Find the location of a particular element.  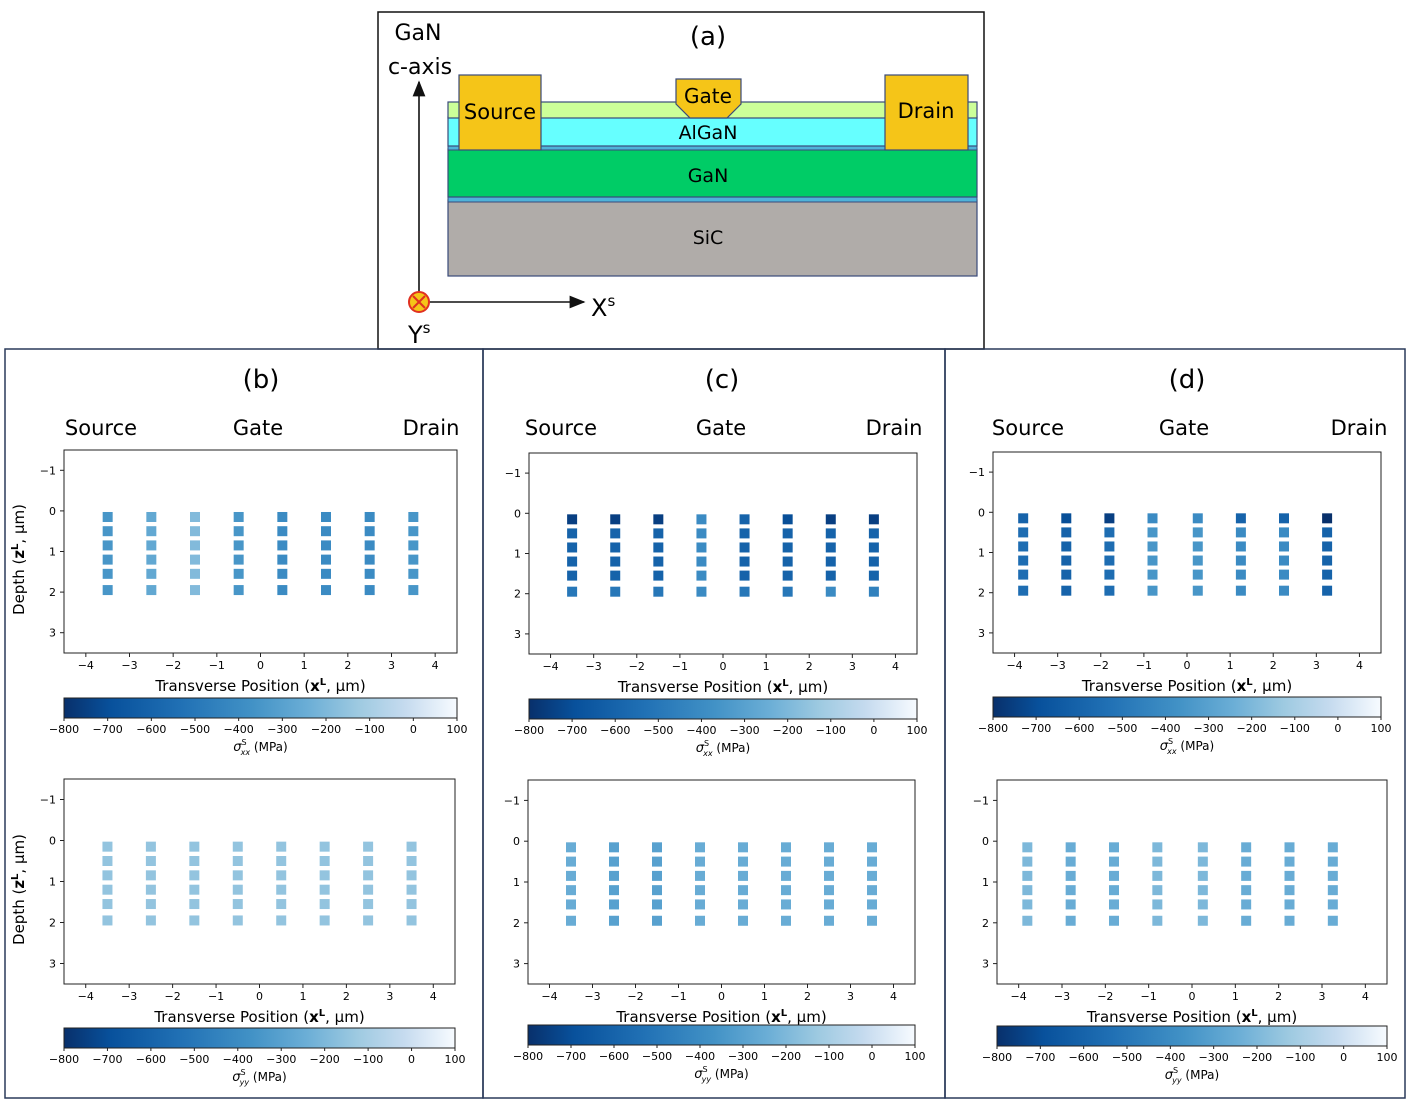

drain-contact is located at coordinates (926, 112).